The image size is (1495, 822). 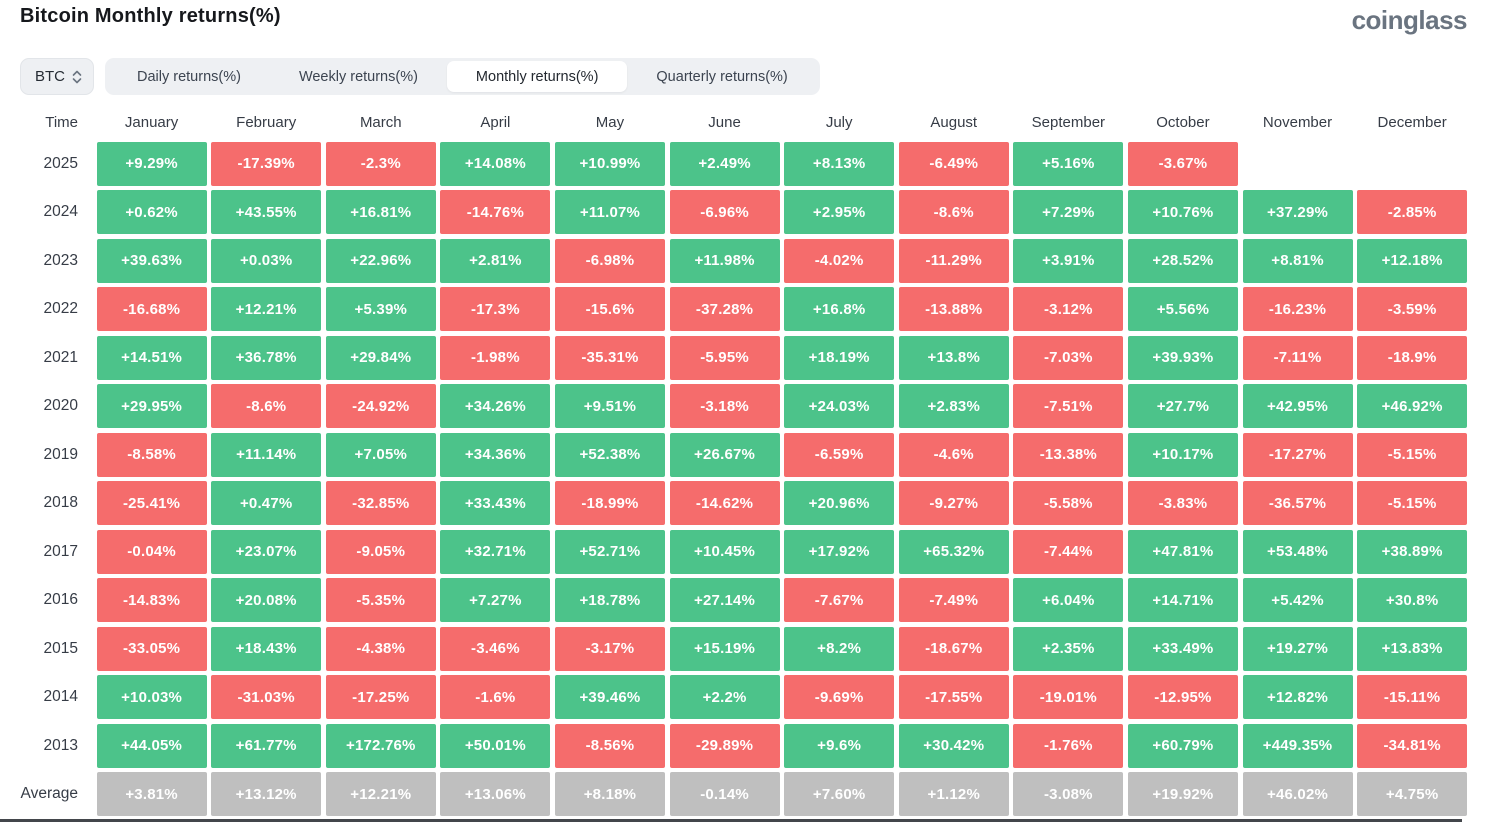 I want to click on return-cell-positive: +10.45%, so click(x=724, y=551).